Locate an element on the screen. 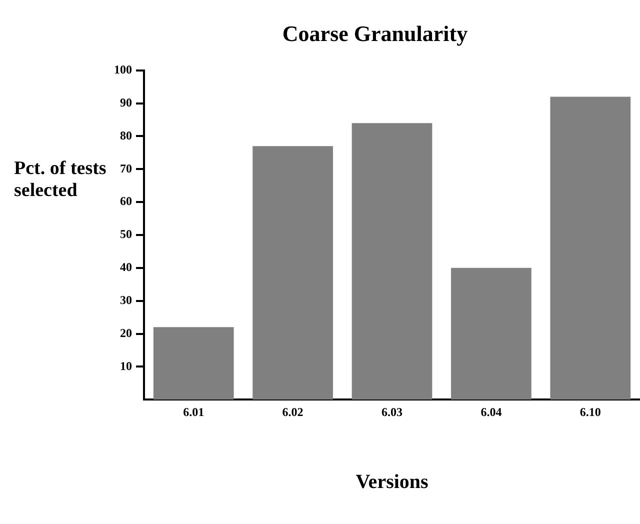 The width and height of the screenshot is (640, 524). y-tick-label: 40 is located at coordinates (126, 267).